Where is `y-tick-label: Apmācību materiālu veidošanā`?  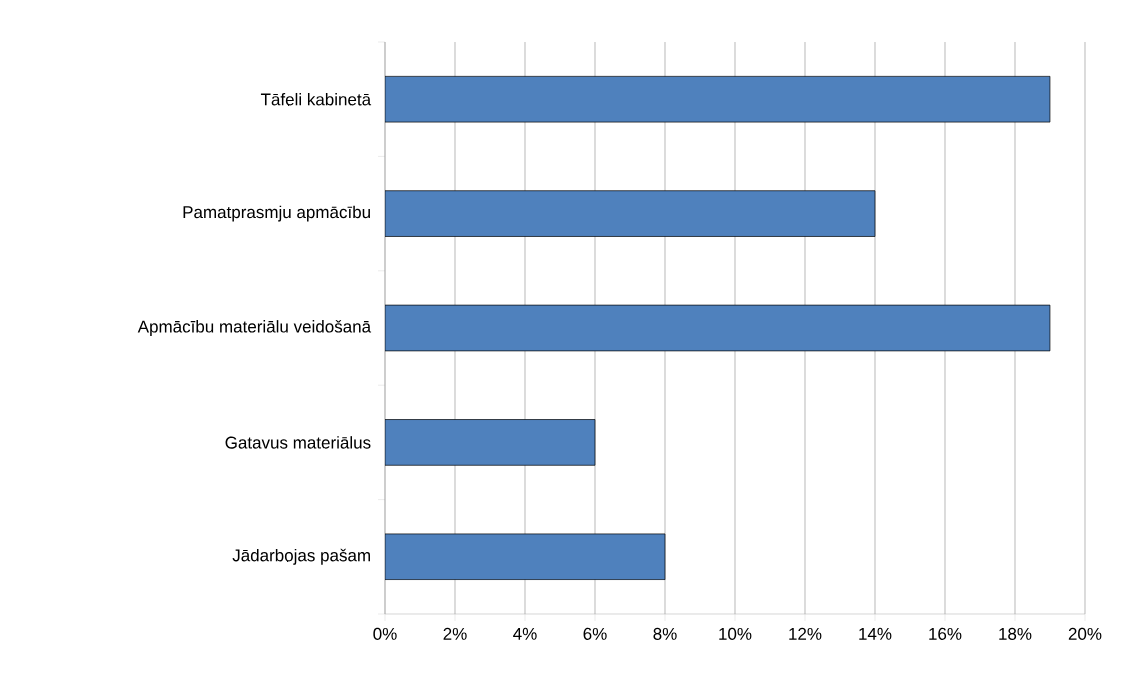
y-tick-label: Apmācību materiālu veidošanā is located at coordinates (254, 328).